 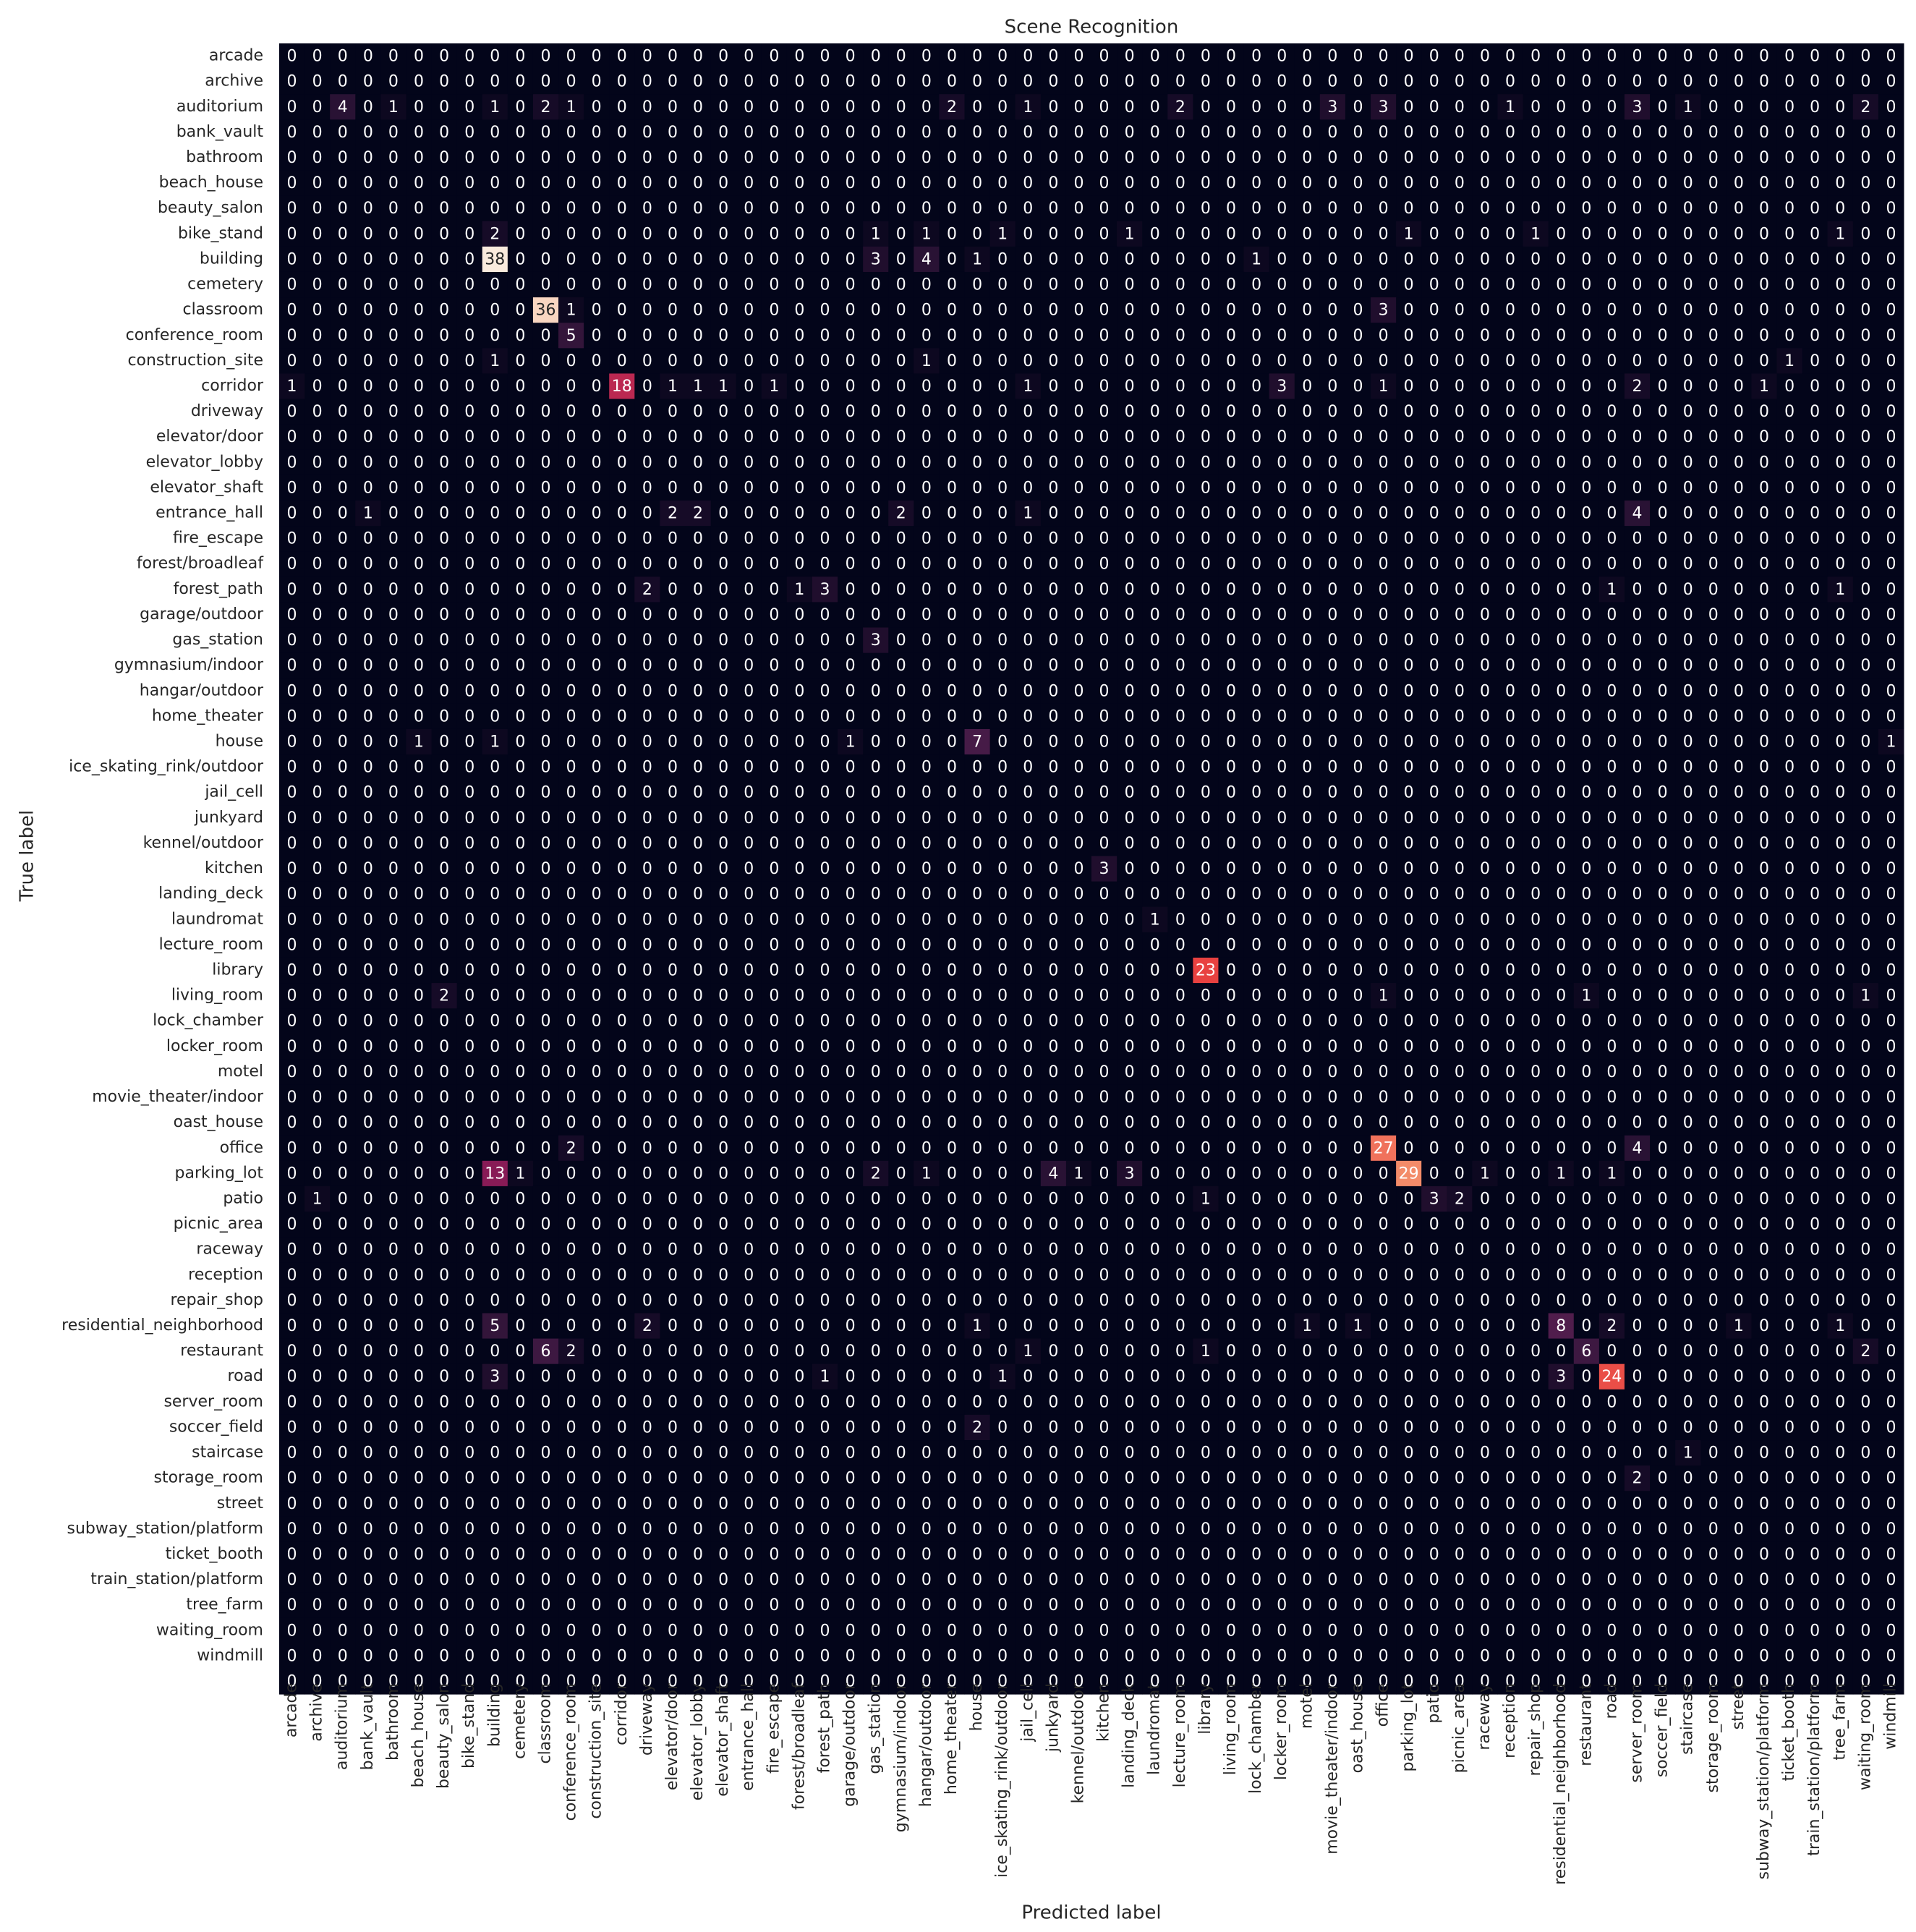 I want to click on cell-value: 4, so click(x=343, y=107).